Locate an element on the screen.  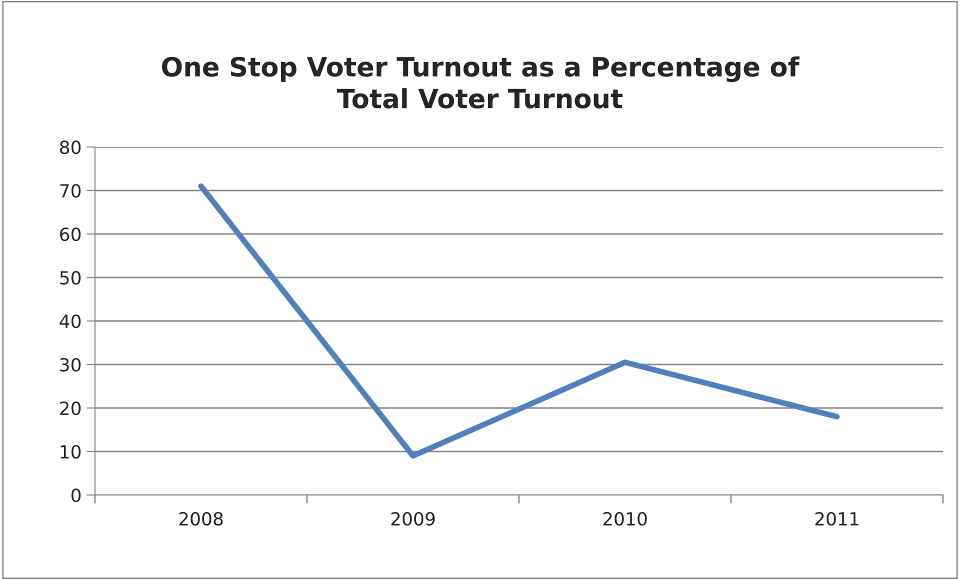
y-tick-label: 60 is located at coordinates (70, 234).